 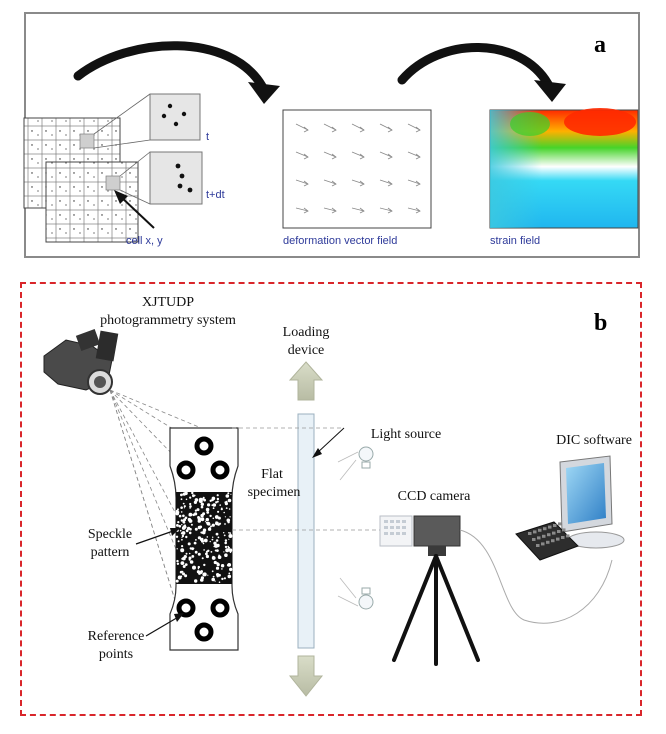 I want to click on speckle-pattern-area, so click(x=204, y=538).